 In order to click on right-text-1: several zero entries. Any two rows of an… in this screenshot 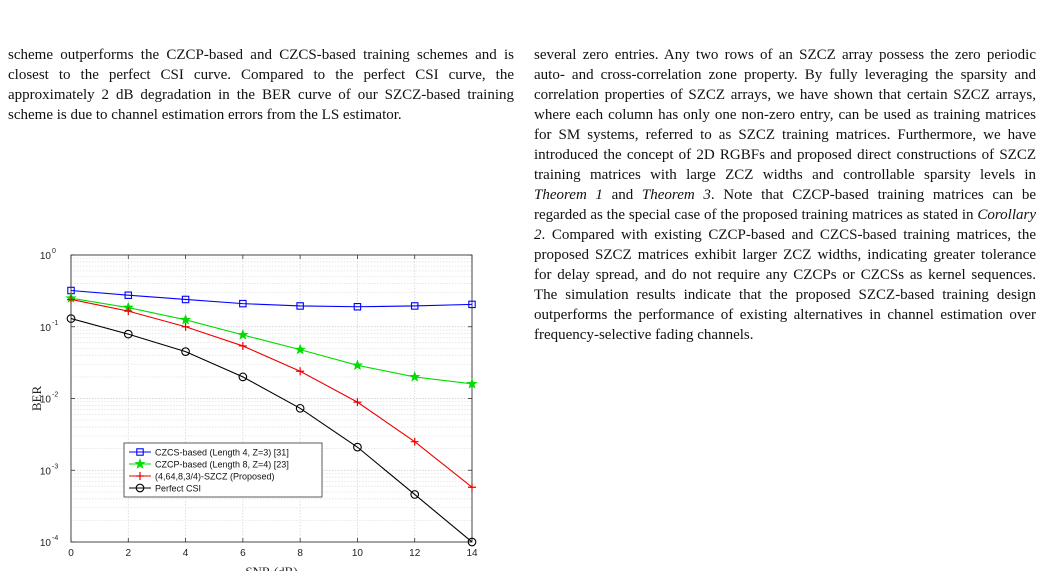, I will do `click(785, 115)`.